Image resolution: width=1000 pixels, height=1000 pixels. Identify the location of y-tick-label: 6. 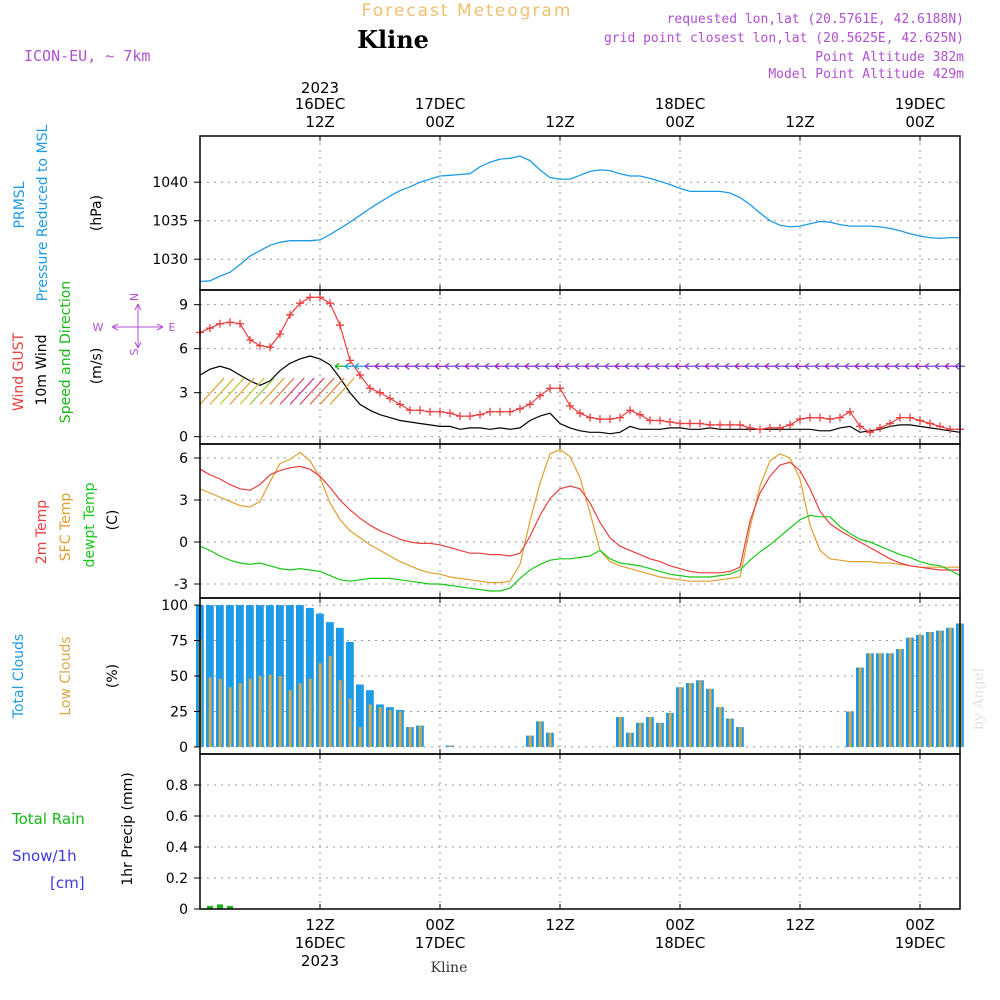
(183, 350).